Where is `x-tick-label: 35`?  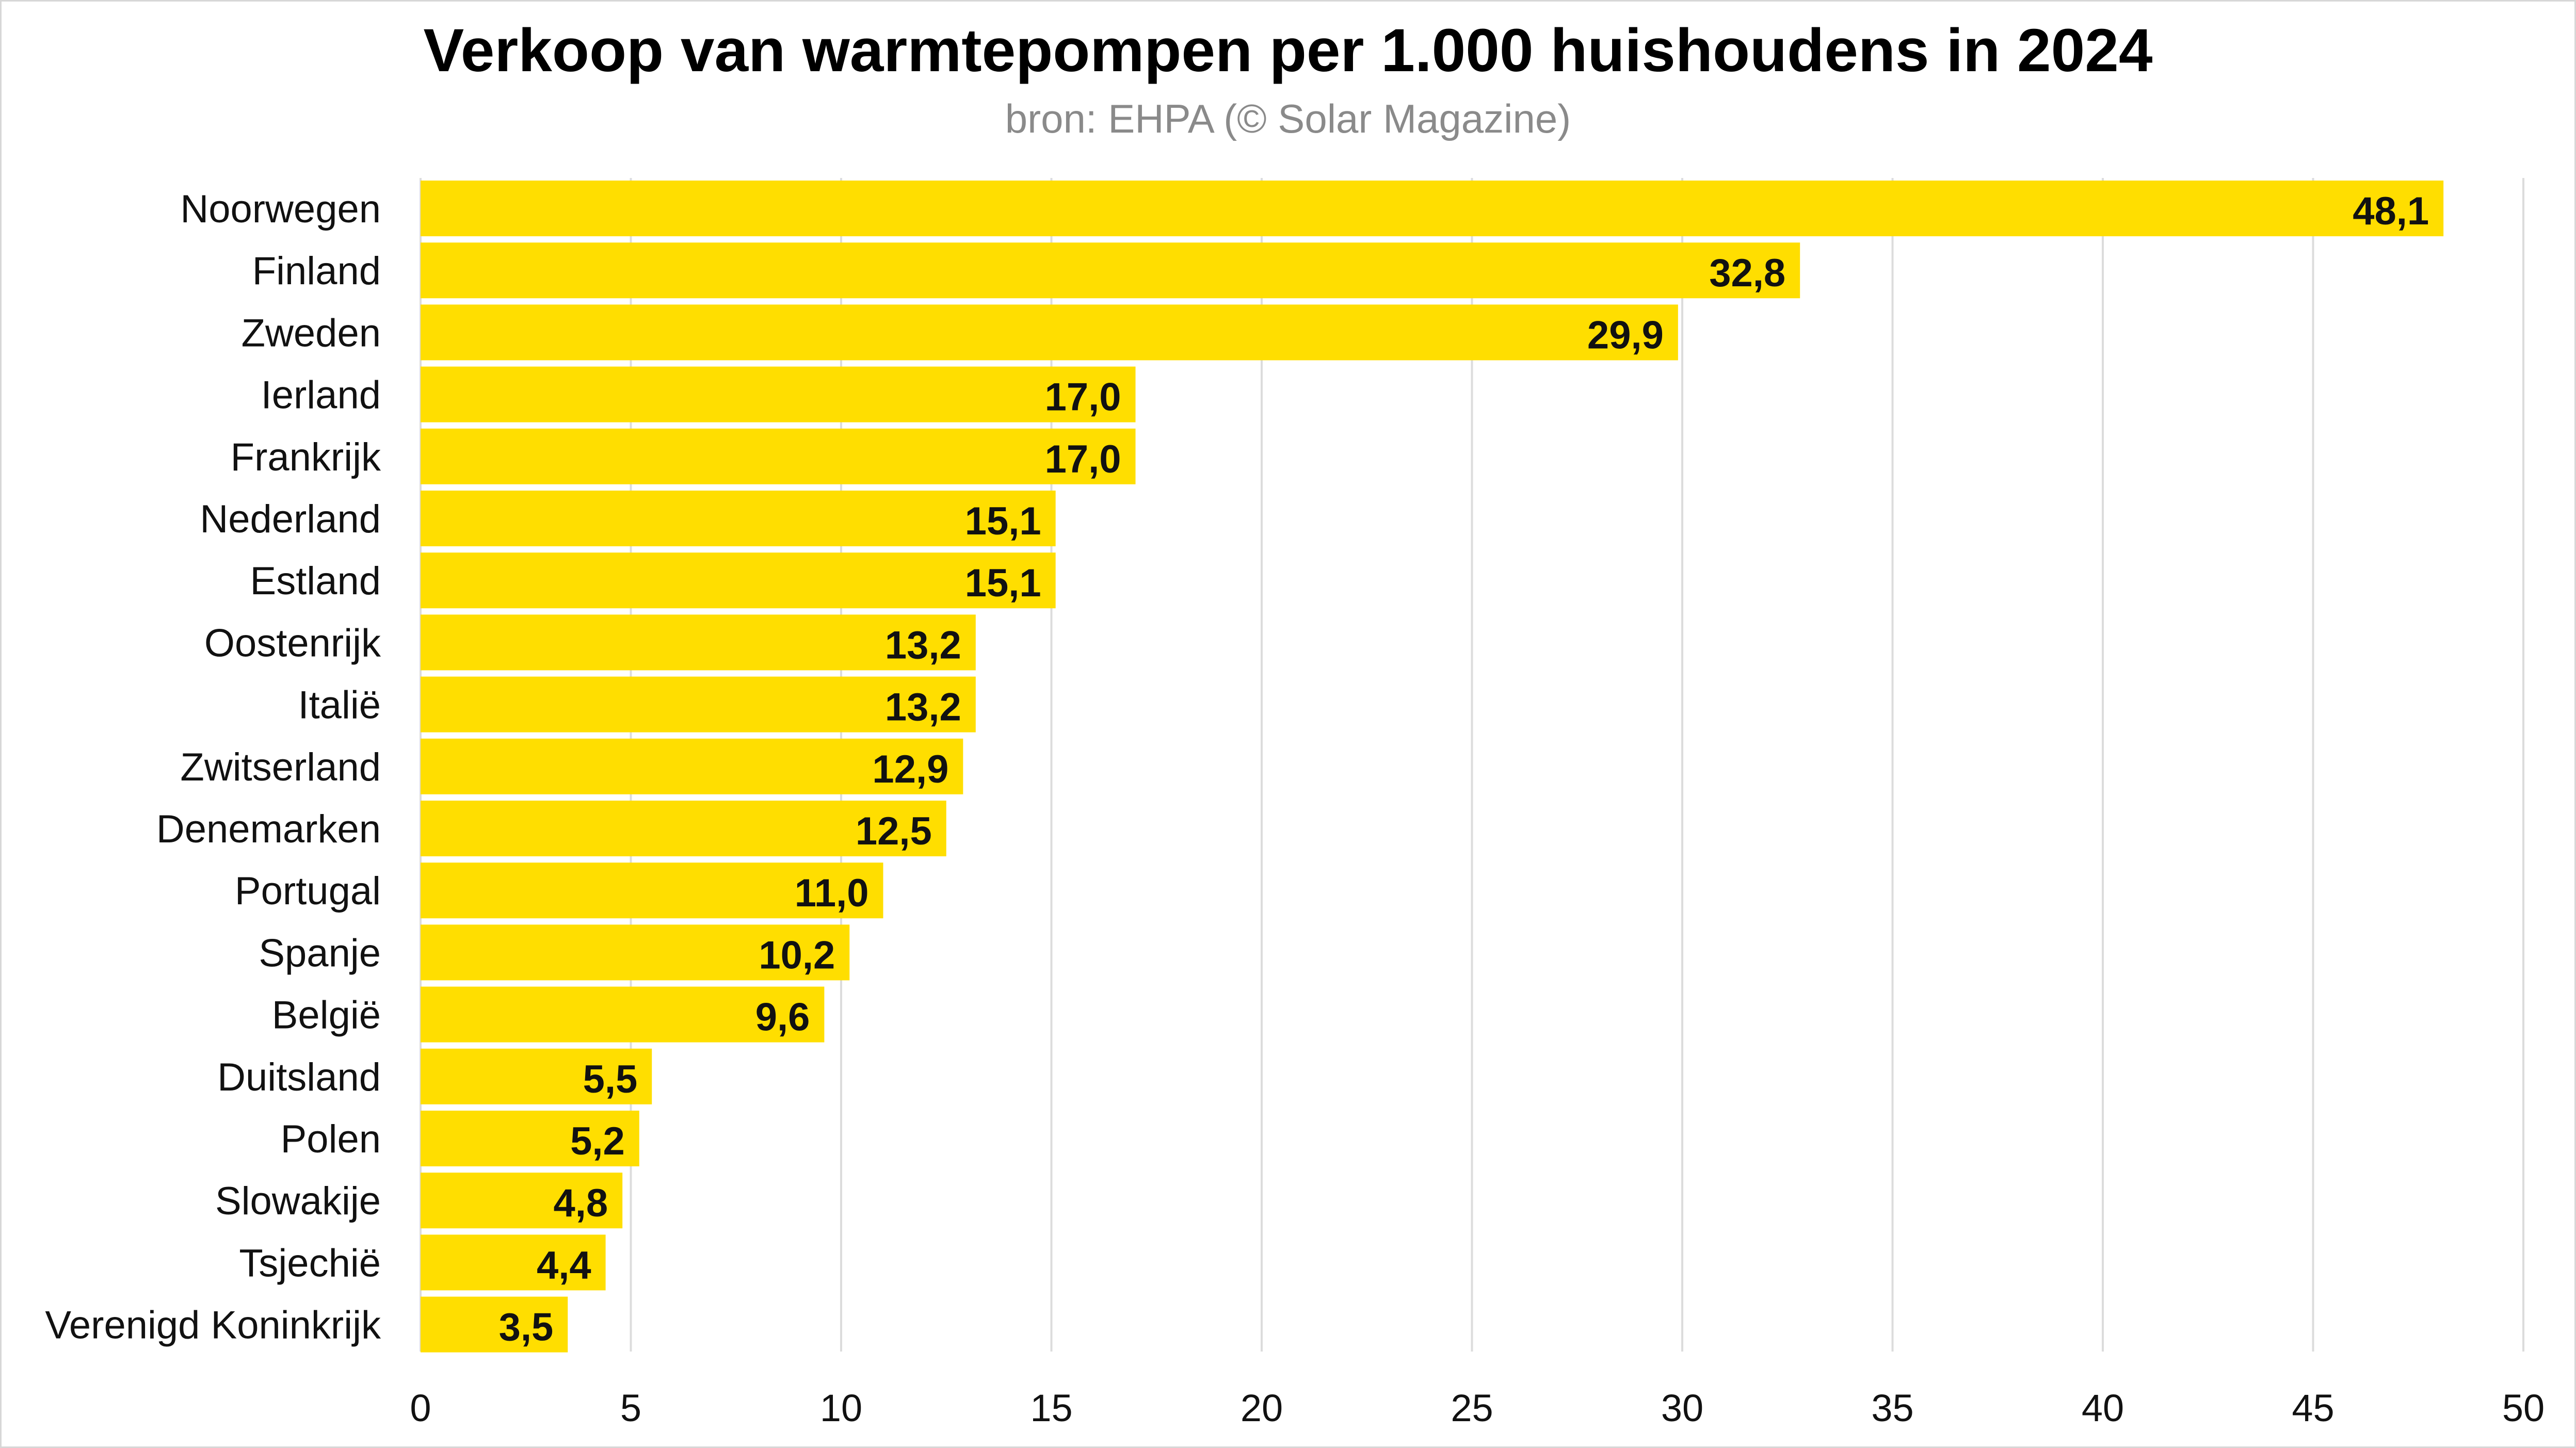 x-tick-label: 35 is located at coordinates (1892, 1408).